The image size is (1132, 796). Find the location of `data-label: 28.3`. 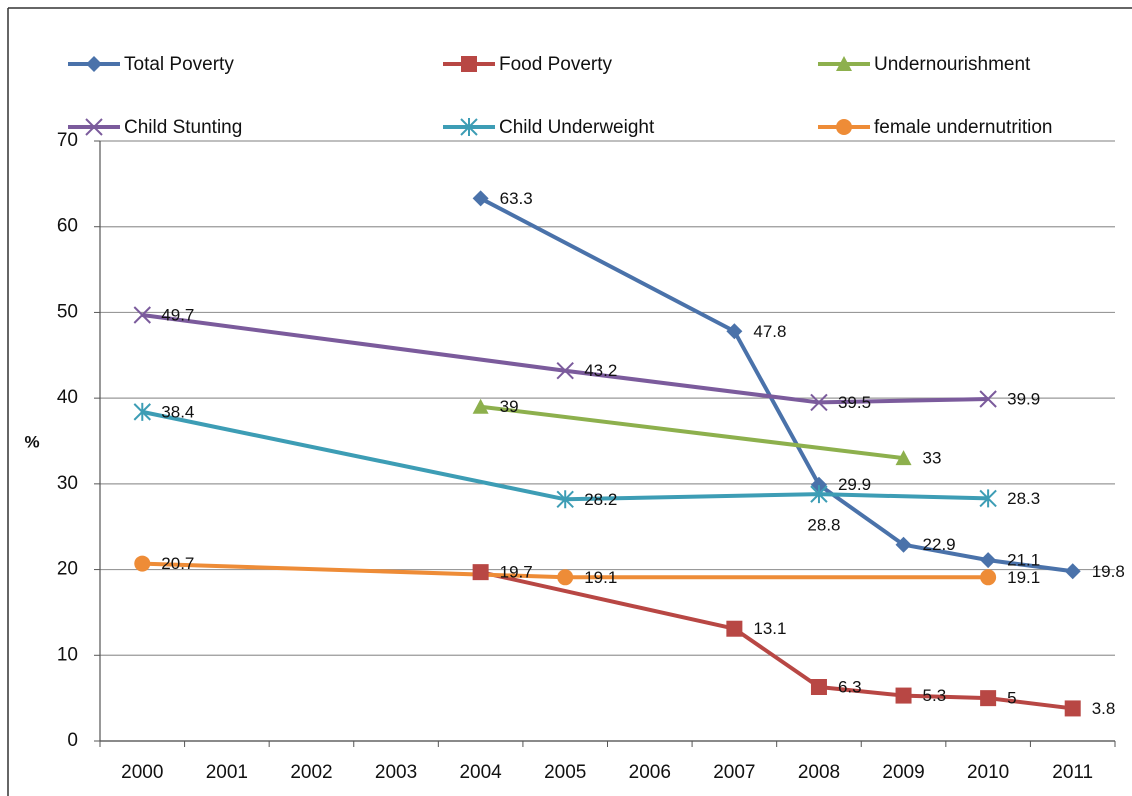

data-label: 28.3 is located at coordinates (1023, 498).